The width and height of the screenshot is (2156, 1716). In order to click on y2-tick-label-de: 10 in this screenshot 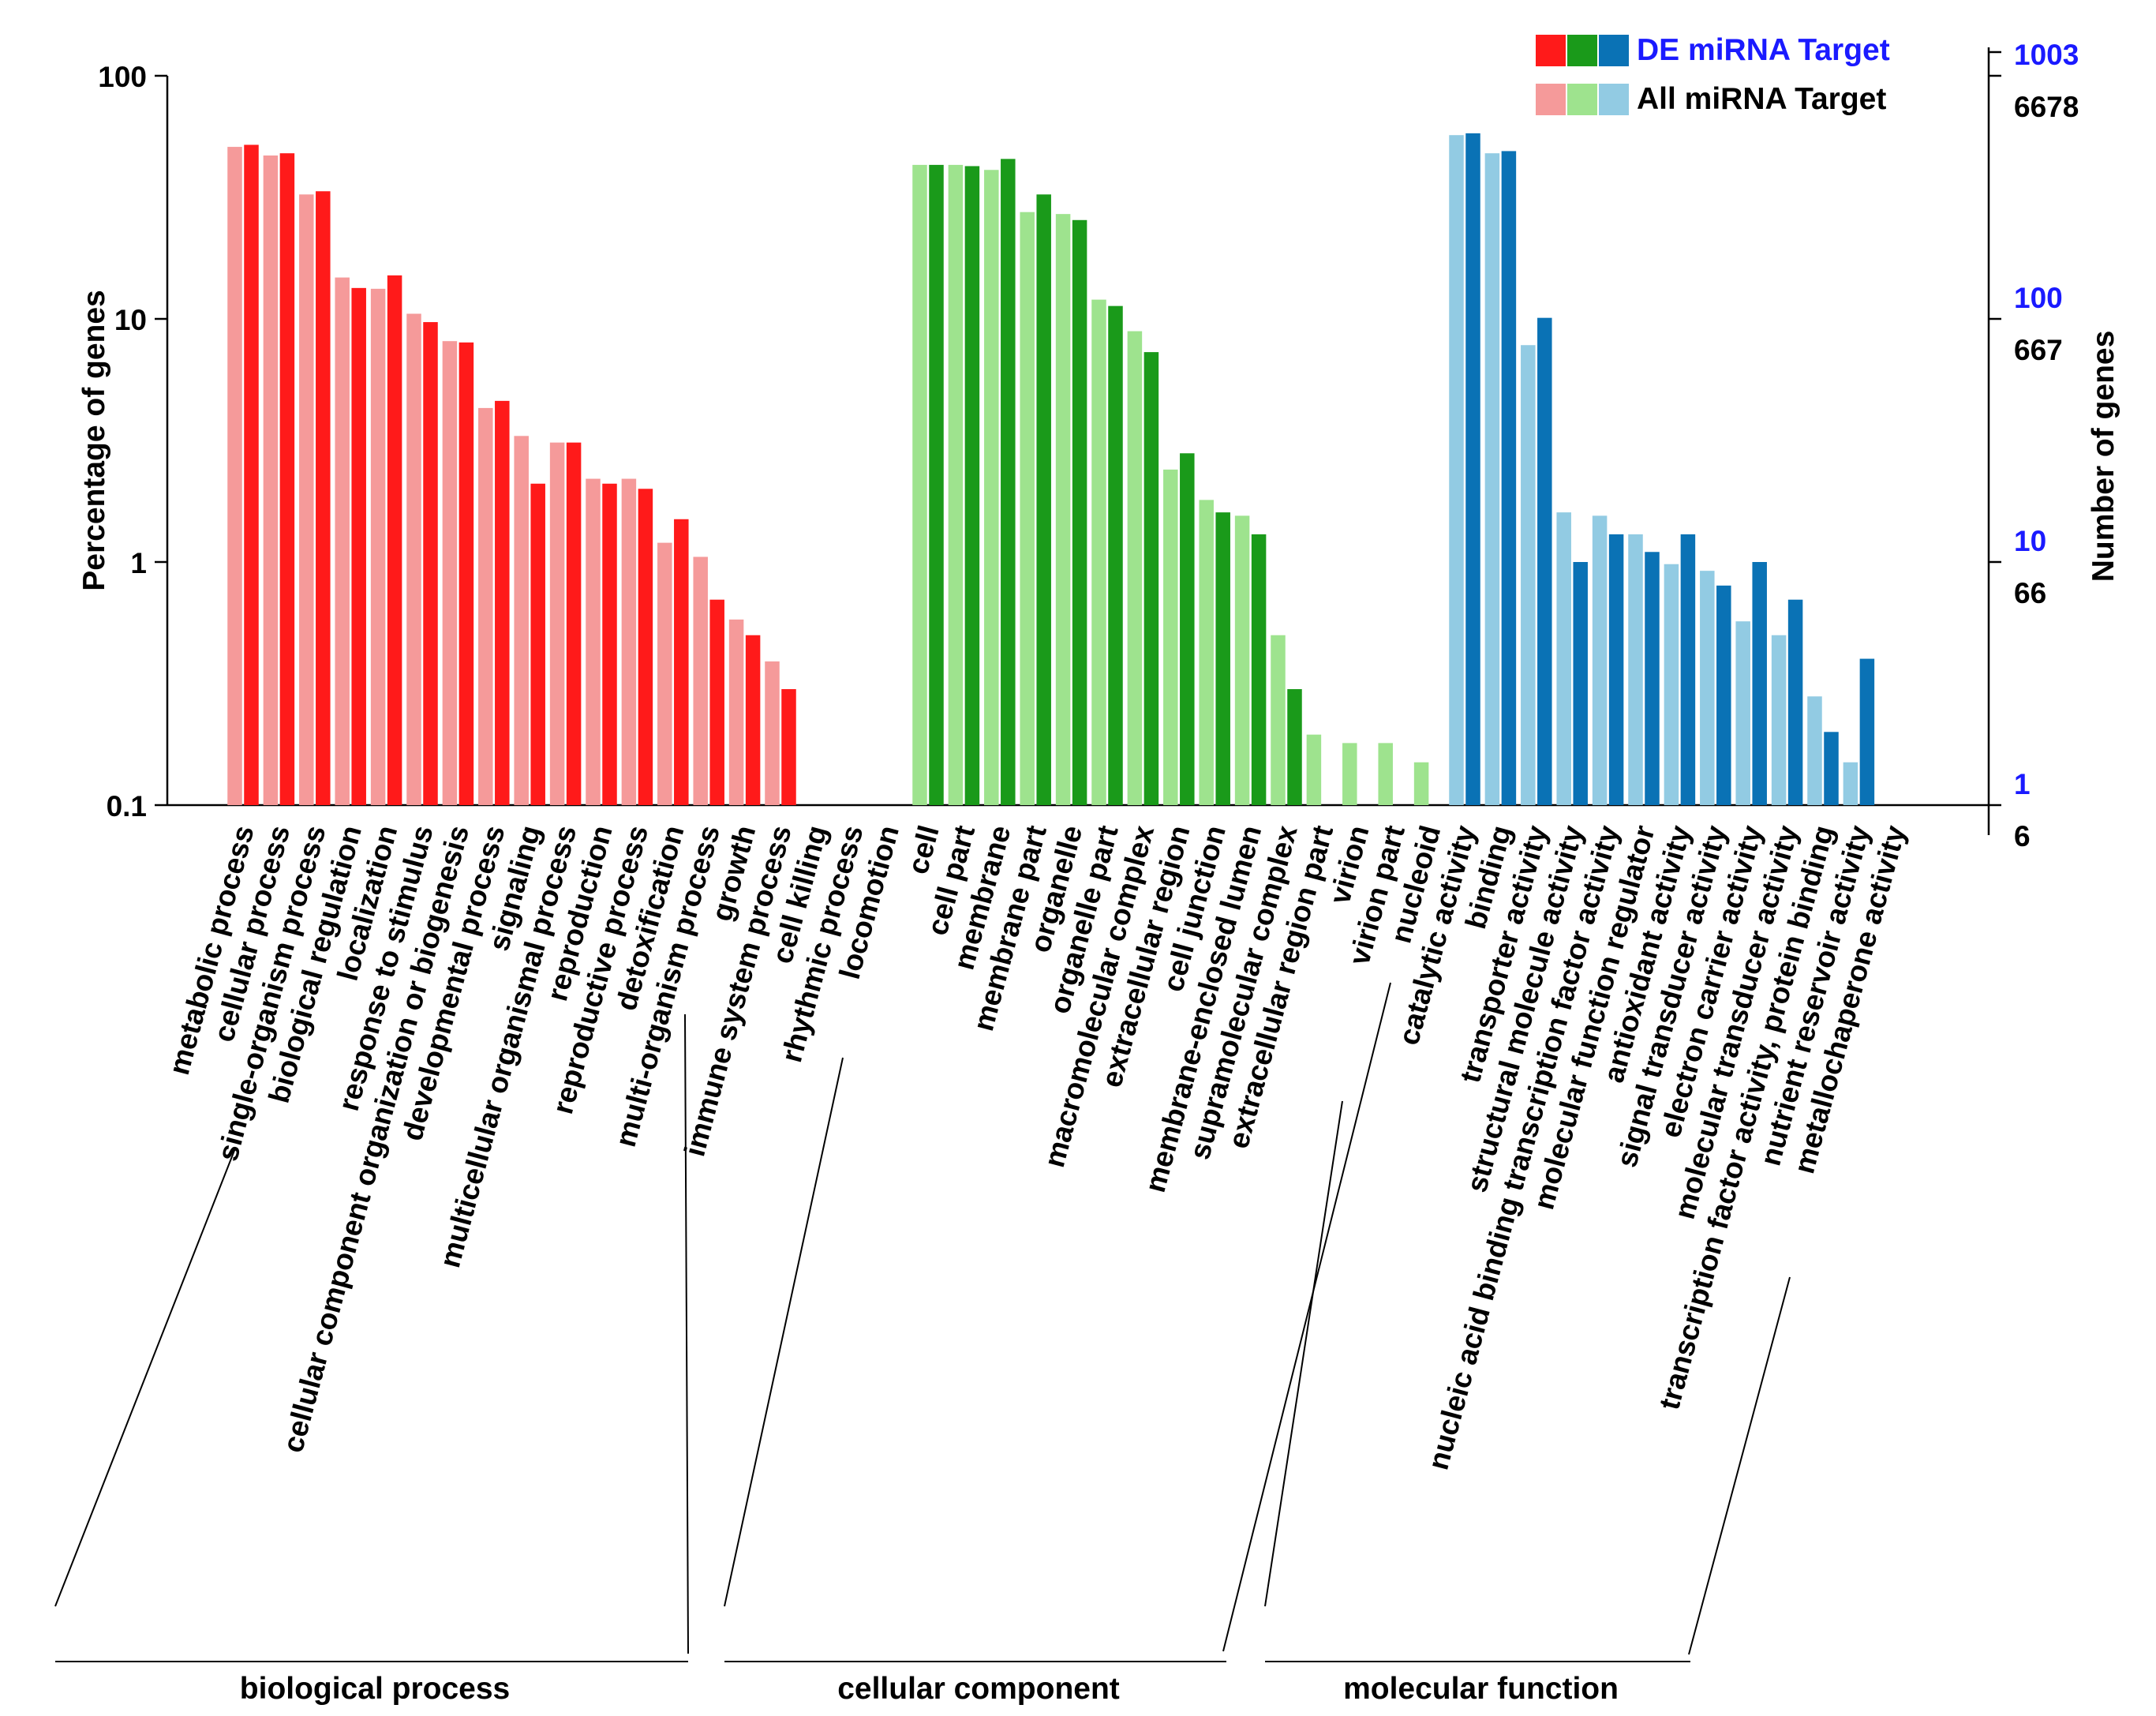, I will do `click(2030, 541)`.